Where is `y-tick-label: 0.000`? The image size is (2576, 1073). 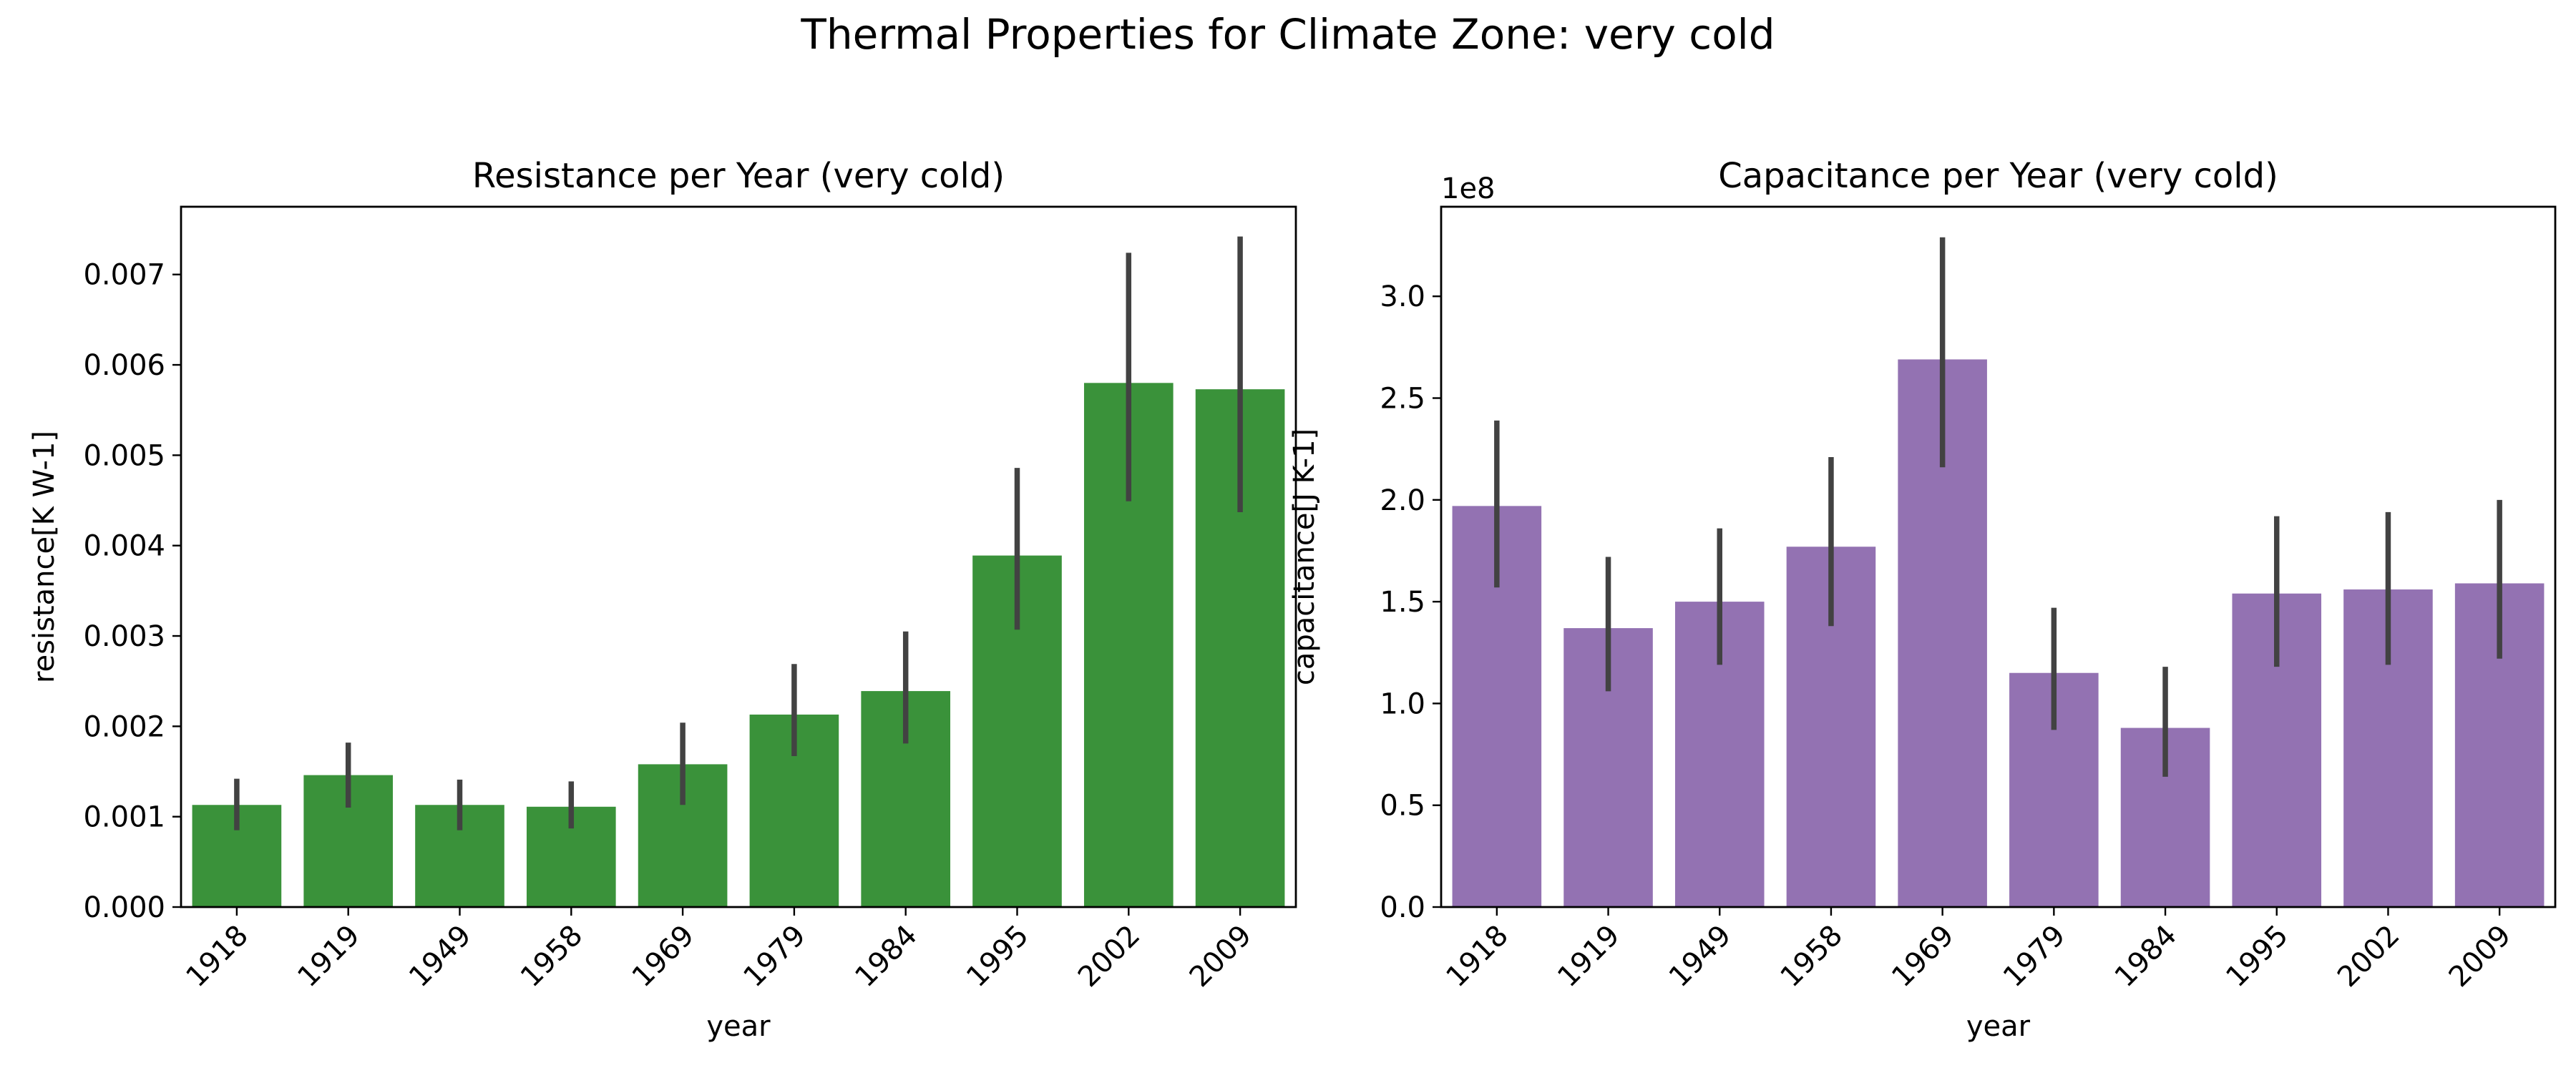 y-tick-label: 0.000 is located at coordinates (124, 907).